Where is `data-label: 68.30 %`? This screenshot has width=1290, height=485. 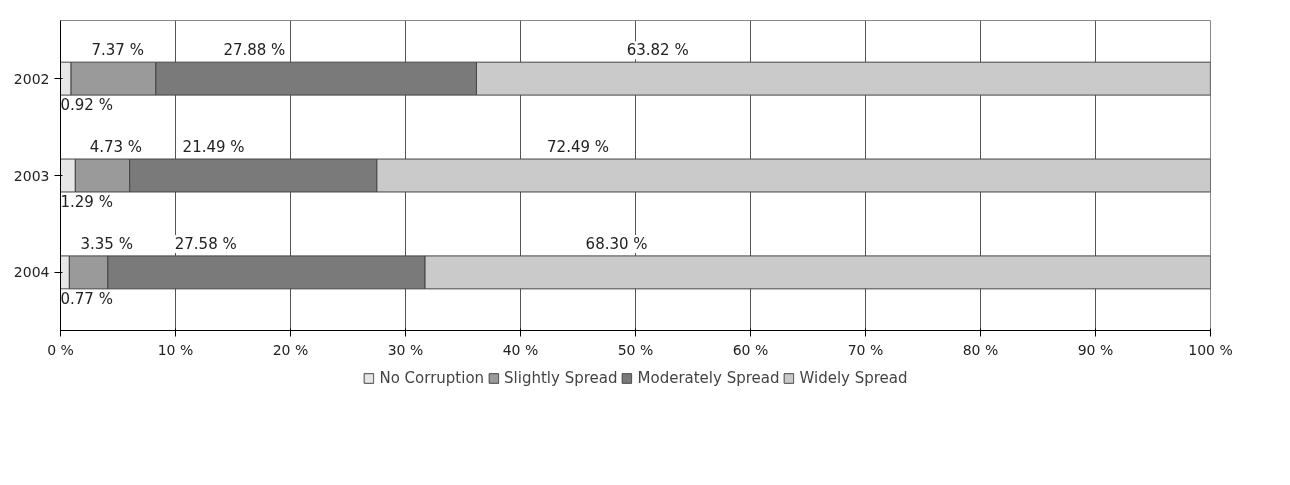
data-label: 68.30 % is located at coordinates (616, 244).